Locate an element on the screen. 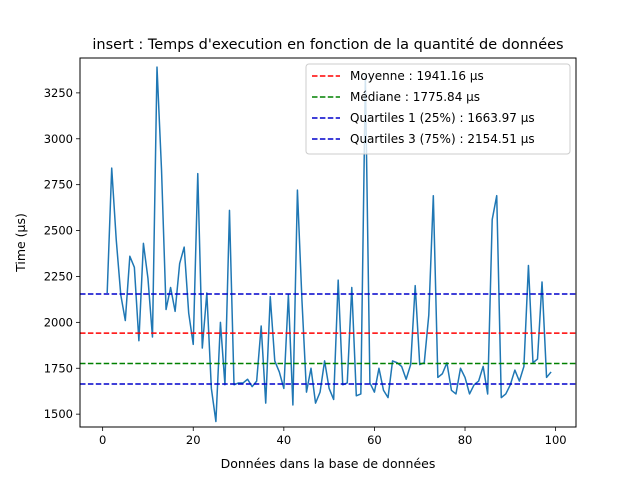 This screenshot has height=484, width=640. legend-label-3: Quartiles 3 (75%) : 2154.51 µs is located at coordinates (442, 139).